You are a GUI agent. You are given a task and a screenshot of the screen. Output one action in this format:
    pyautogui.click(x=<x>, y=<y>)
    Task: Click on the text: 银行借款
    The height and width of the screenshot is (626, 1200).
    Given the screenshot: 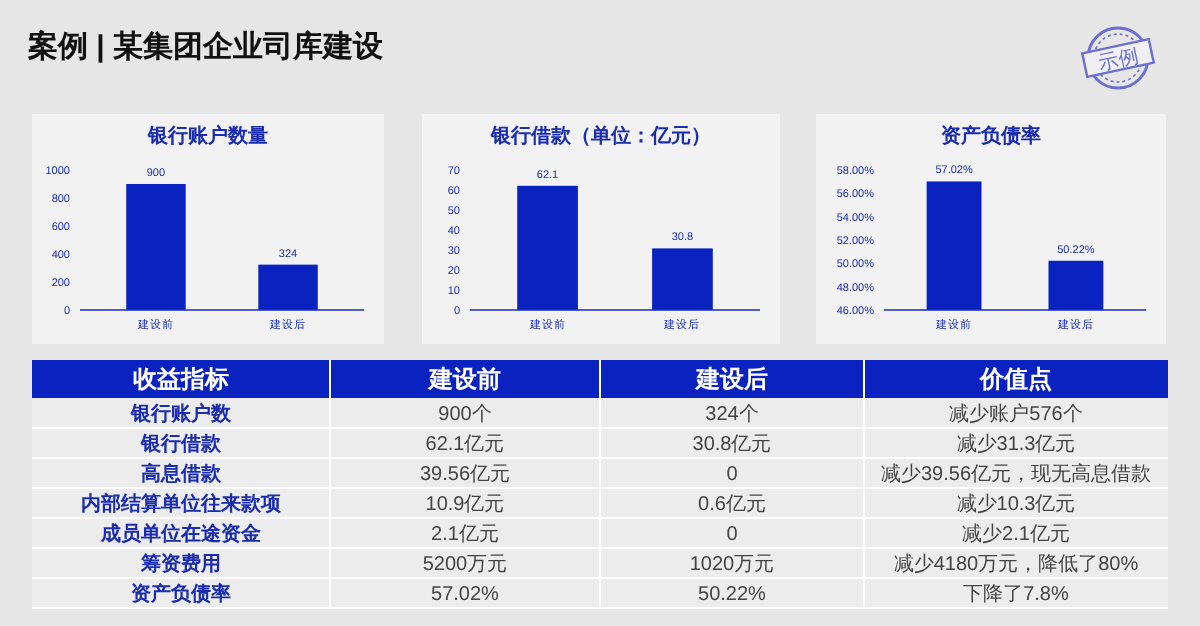 What is the action you would take?
    pyautogui.click(x=181, y=444)
    